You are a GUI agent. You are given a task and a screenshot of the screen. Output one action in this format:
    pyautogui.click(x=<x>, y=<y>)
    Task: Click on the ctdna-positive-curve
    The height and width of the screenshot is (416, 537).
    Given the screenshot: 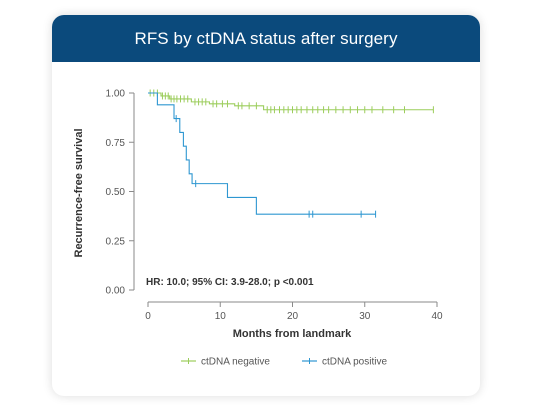 What is the action you would take?
    pyautogui.click(x=262, y=153)
    